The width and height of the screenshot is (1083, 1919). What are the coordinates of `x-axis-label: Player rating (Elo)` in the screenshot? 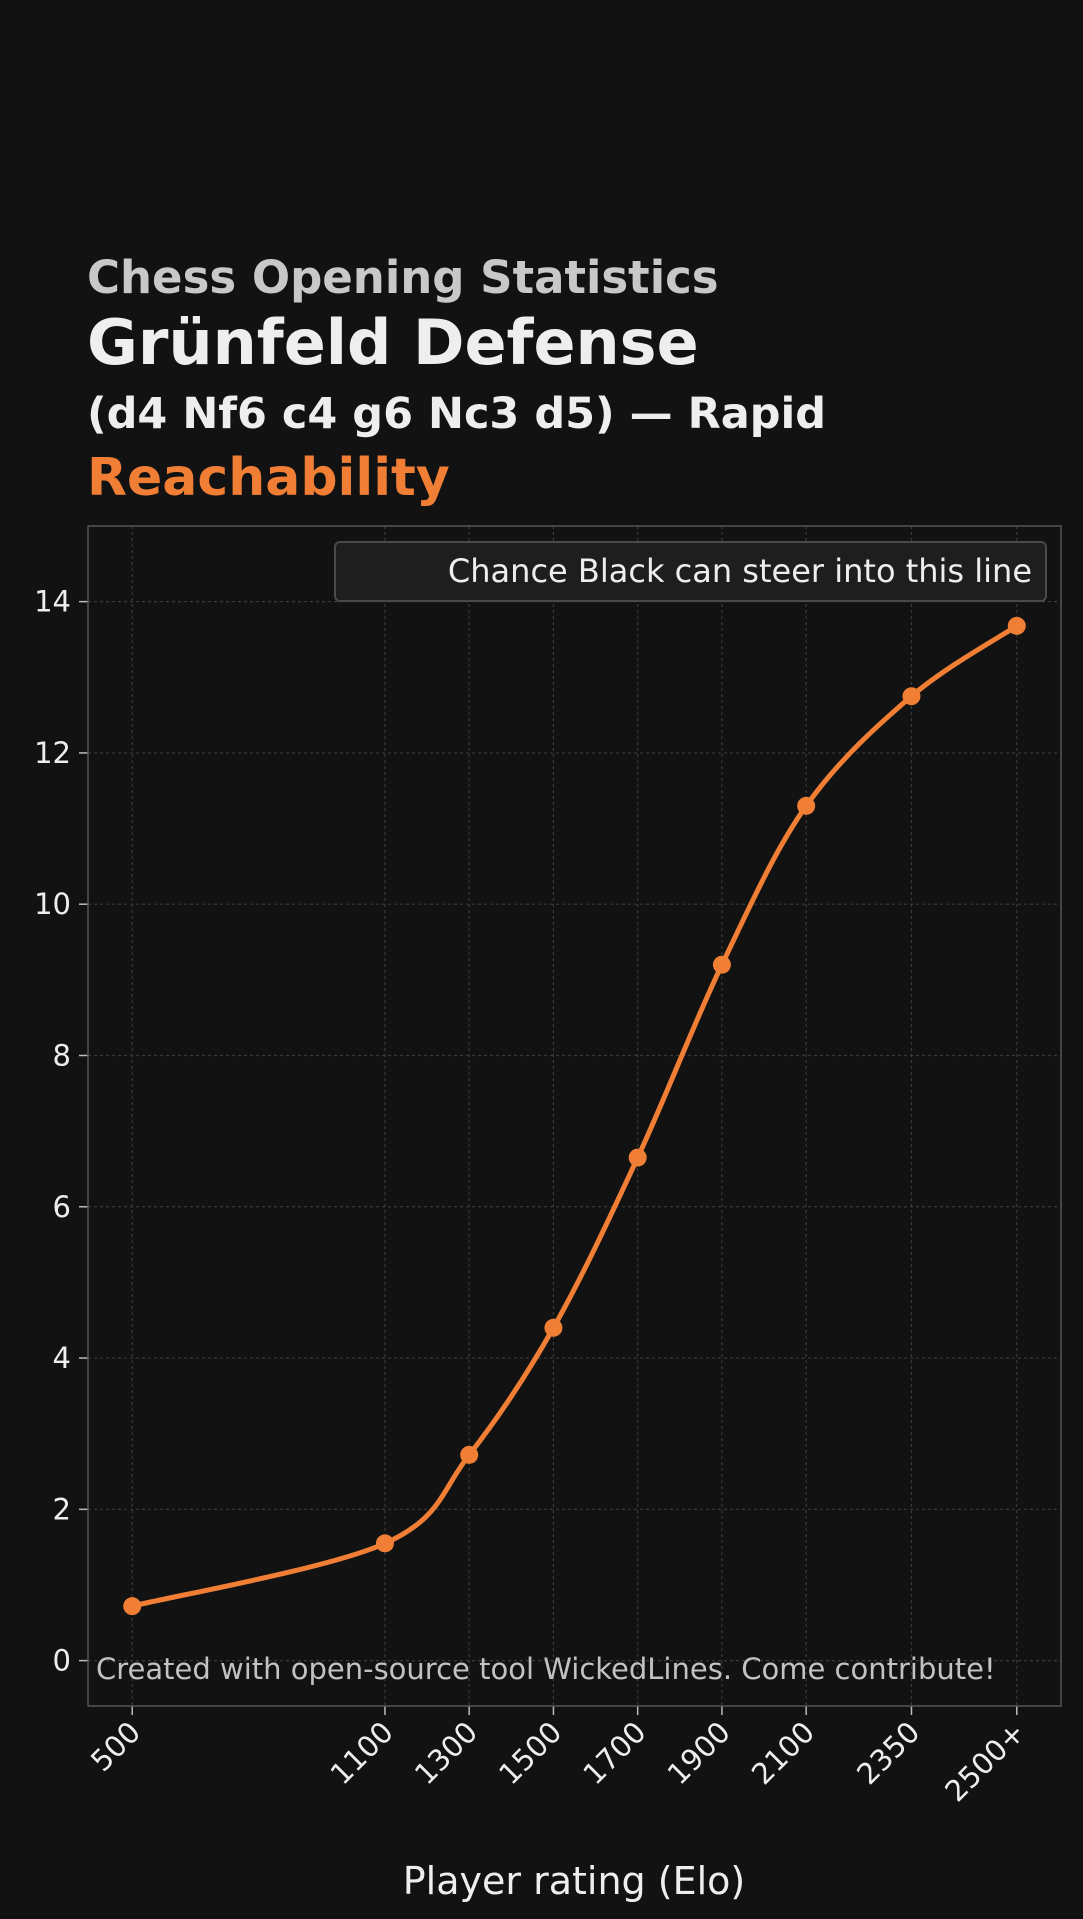 It's located at (574, 1881).